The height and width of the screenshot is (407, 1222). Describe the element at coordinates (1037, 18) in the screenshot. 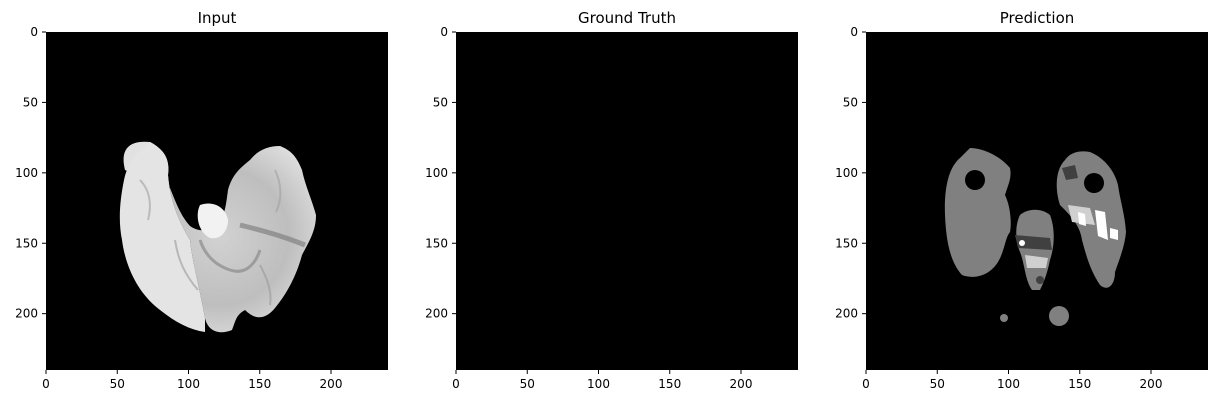

I see `panel-title-prediction: Prediction` at that location.